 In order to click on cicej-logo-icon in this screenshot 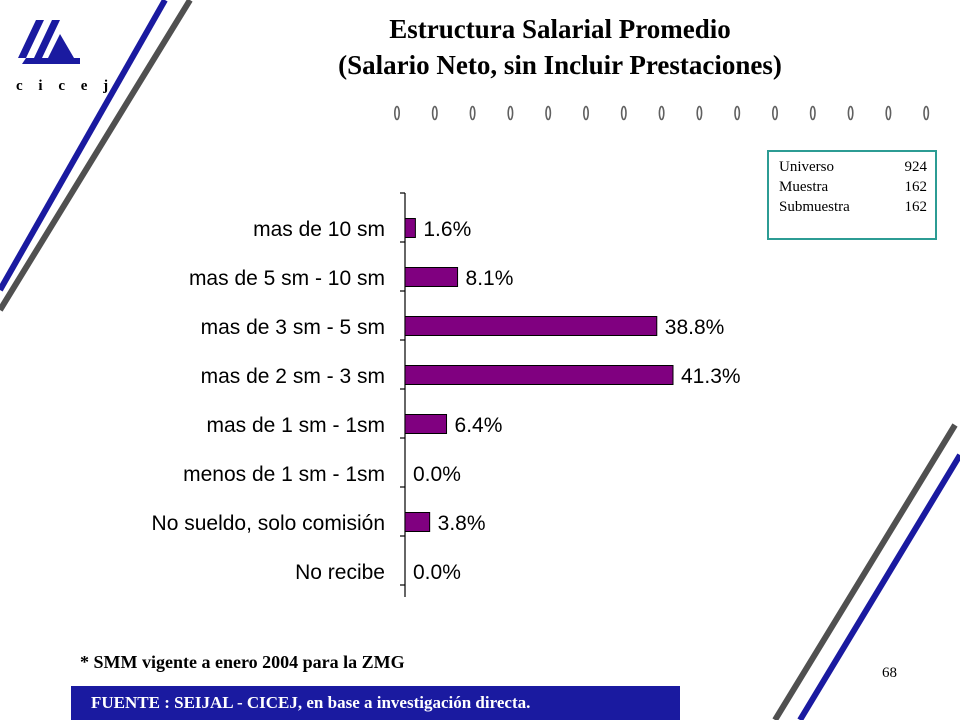, I will do `click(49, 42)`.